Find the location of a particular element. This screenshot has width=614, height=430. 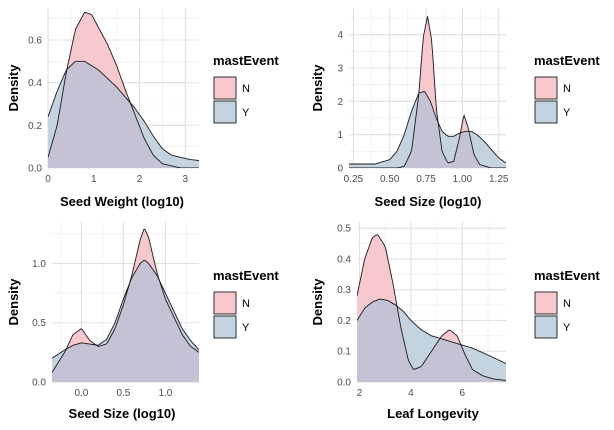

y-tick-label: 2 is located at coordinates (340, 102).